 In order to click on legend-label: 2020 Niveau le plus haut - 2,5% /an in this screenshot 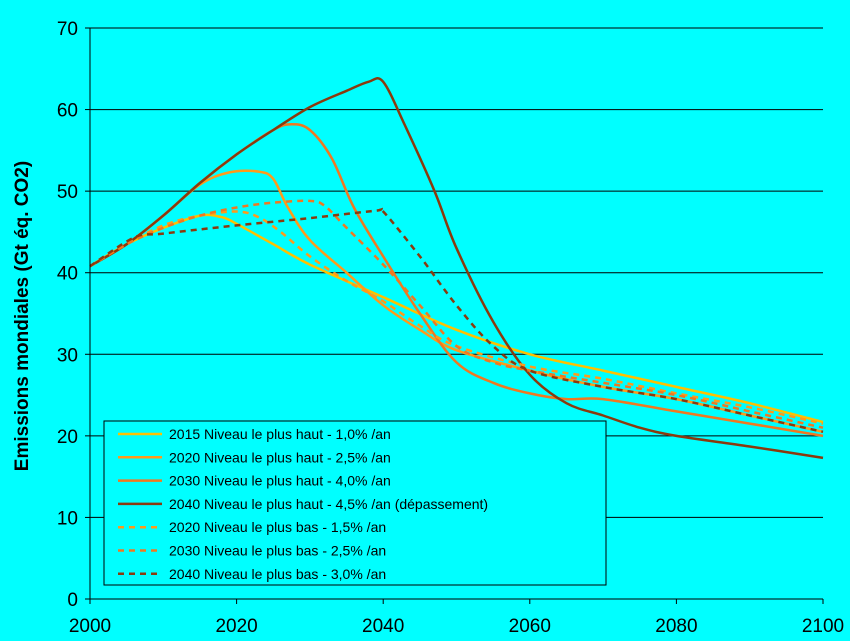, I will do `click(280, 457)`.